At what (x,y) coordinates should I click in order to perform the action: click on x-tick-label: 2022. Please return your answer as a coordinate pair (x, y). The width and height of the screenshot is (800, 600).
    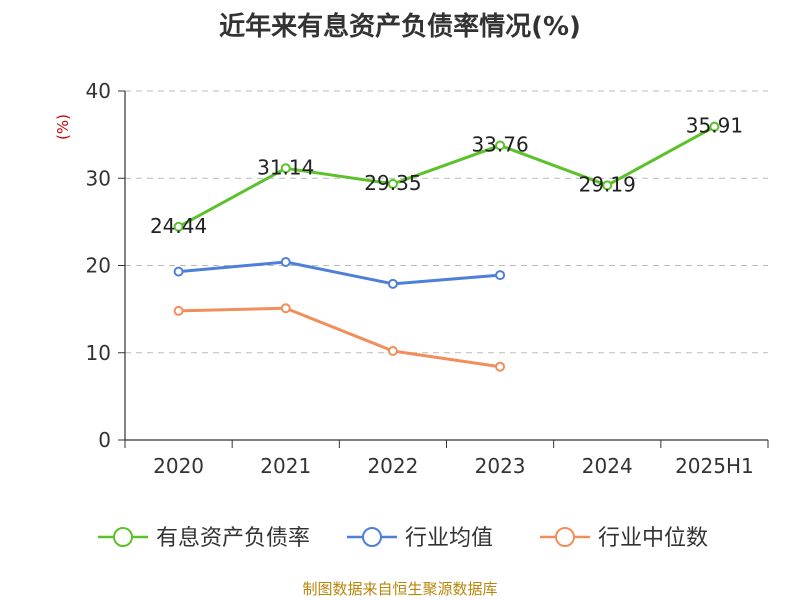
    Looking at the image, I should click on (392, 466).